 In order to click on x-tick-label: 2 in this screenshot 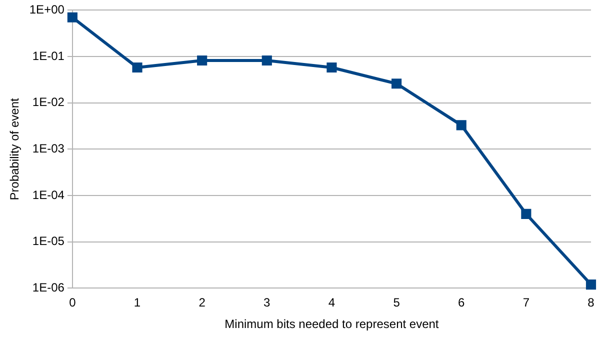, I will do `click(202, 303)`.